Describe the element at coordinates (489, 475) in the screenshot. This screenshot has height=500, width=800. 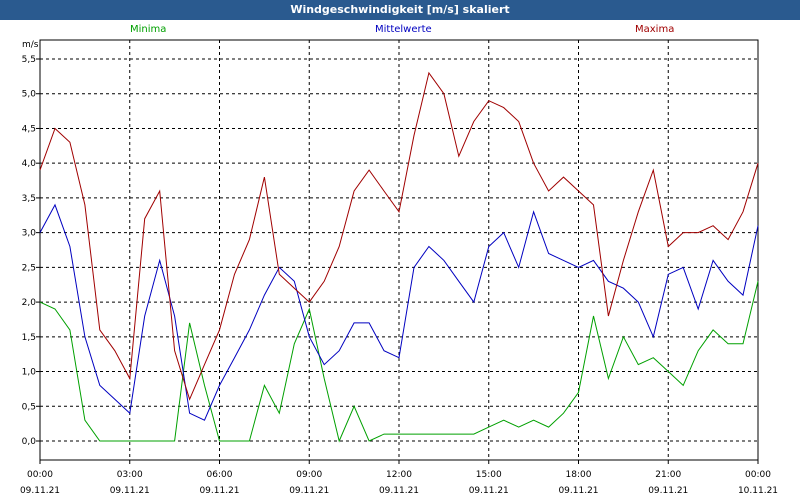
I see `x-tick-time-label: 15:00` at that location.